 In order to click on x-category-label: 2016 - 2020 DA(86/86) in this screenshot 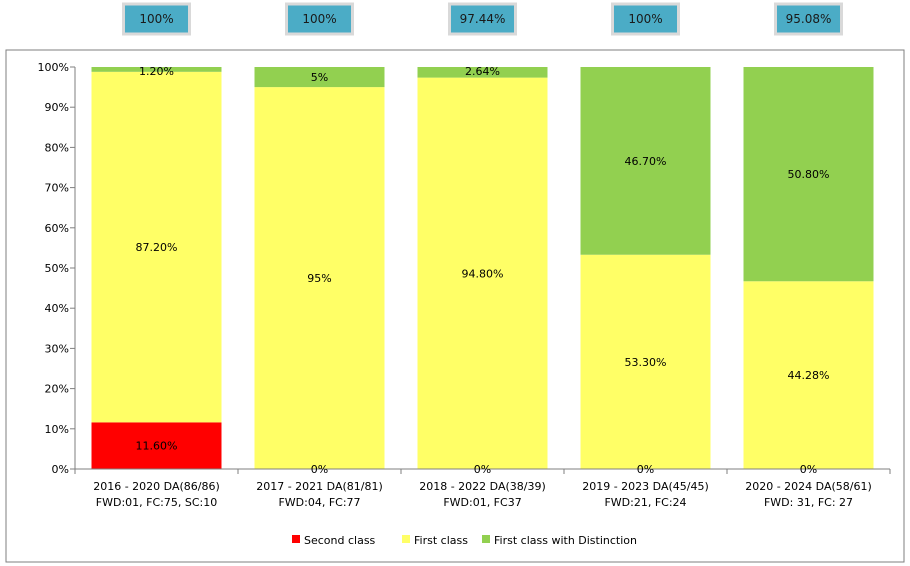, I will do `click(156, 486)`.